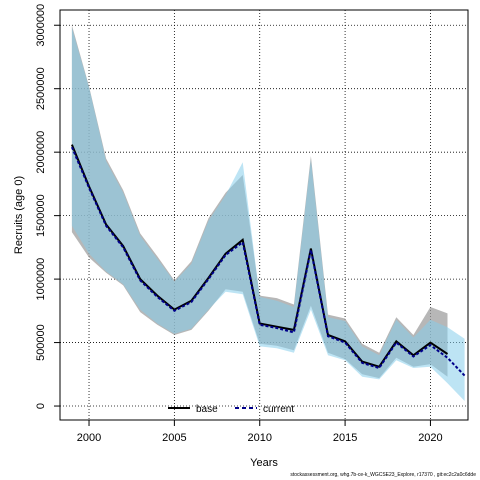 The height and width of the screenshot is (480, 480). I want to click on x-tick-label: 2010, so click(259, 438).